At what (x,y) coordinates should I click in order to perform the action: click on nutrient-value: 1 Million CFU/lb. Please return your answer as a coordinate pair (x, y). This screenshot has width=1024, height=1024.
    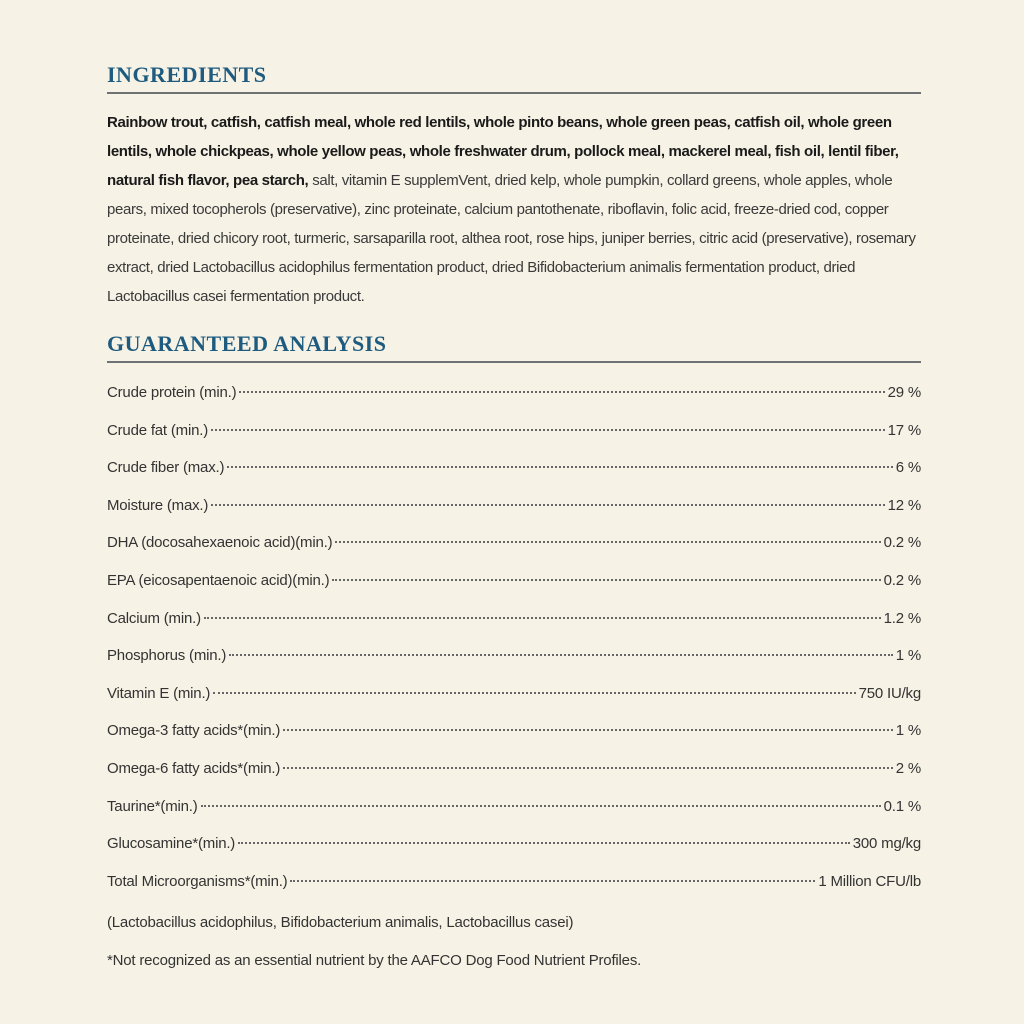
    Looking at the image, I should click on (869, 881).